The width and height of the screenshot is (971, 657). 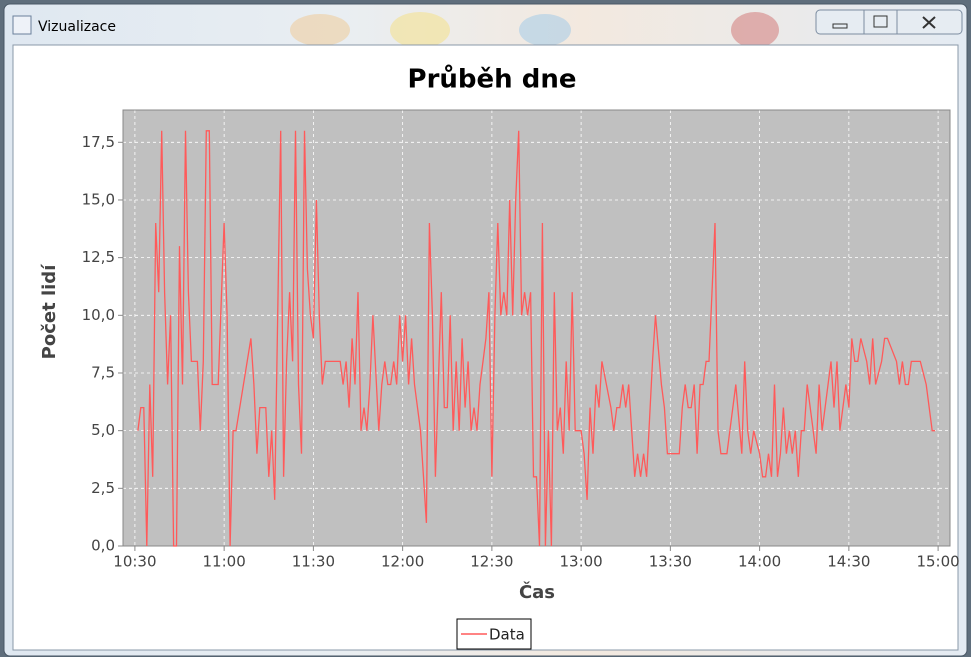 I want to click on close-button, so click(x=929, y=22).